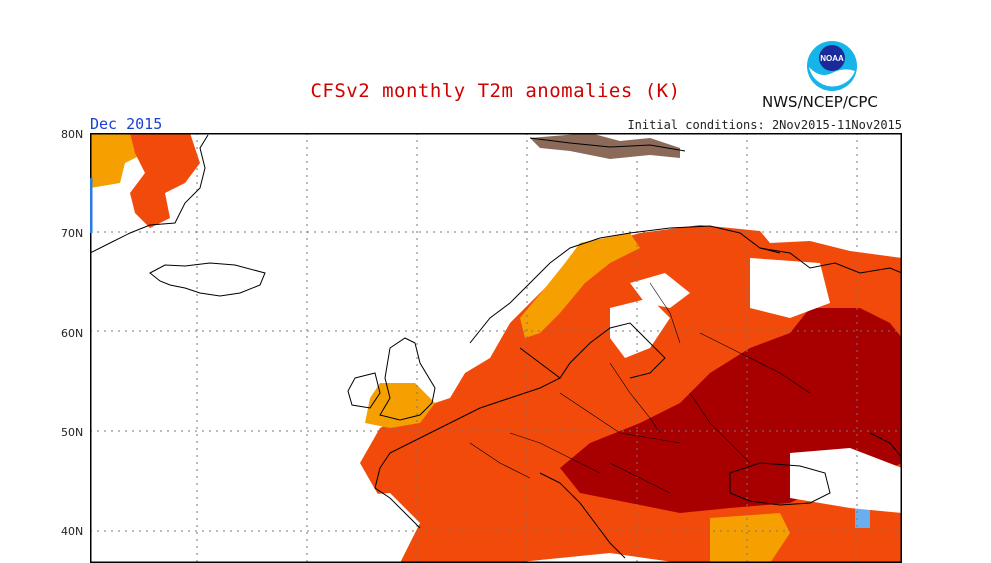 This screenshot has height=563, width=991. Describe the element at coordinates (72, 531) in the screenshot. I see `lat-label-40n: 40N` at that location.